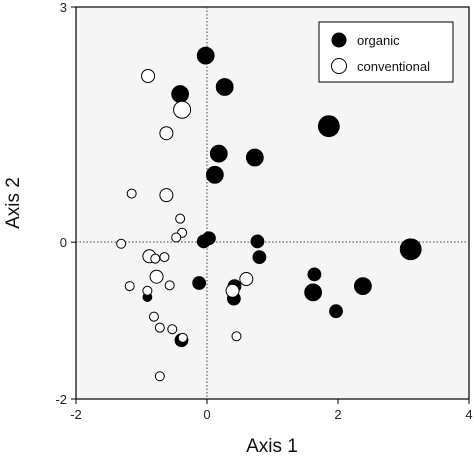 The image size is (474, 462). I want to click on legend-marker-organic, so click(339, 40).